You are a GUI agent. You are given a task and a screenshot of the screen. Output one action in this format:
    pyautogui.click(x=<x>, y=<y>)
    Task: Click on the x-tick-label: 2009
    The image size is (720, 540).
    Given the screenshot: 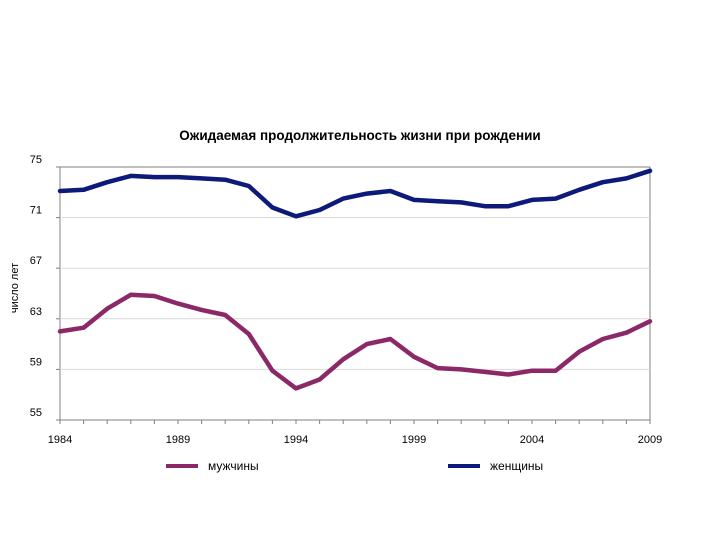 What is the action you would take?
    pyautogui.click(x=650, y=440)
    